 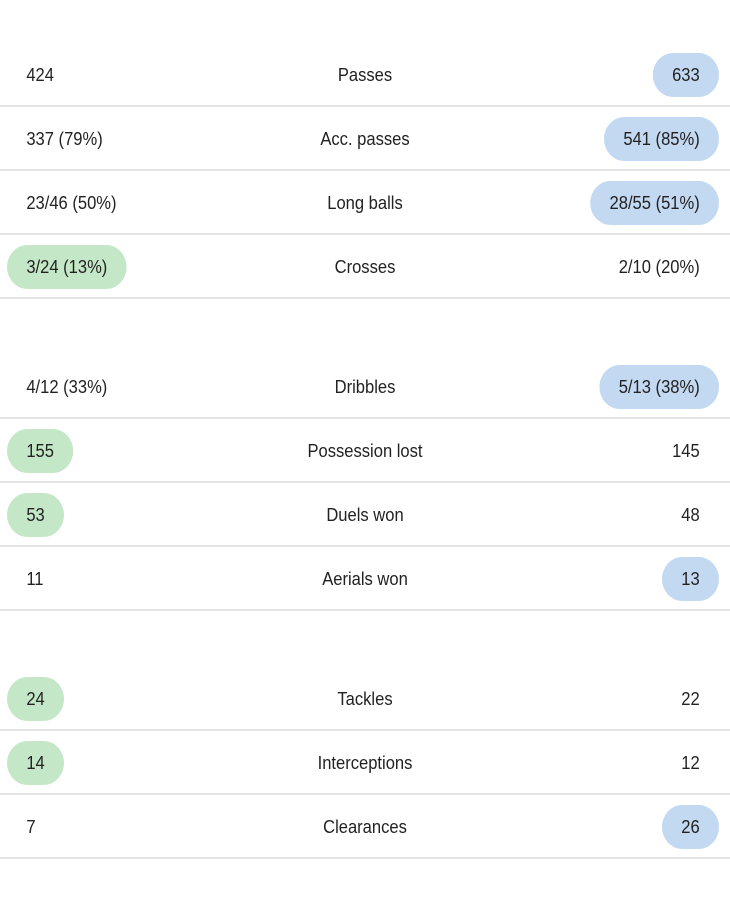 I want to click on away-value: 633, so click(x=685, y=75).